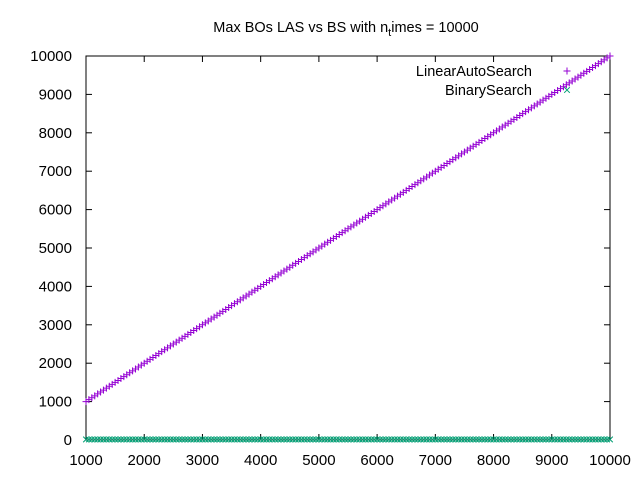 The width and height of the screenshot is (640, 480). What do you see at coordinates (389, 33) in the screenshot?
I see `chart-title-subscript: t` at bounding box center [389, 33].